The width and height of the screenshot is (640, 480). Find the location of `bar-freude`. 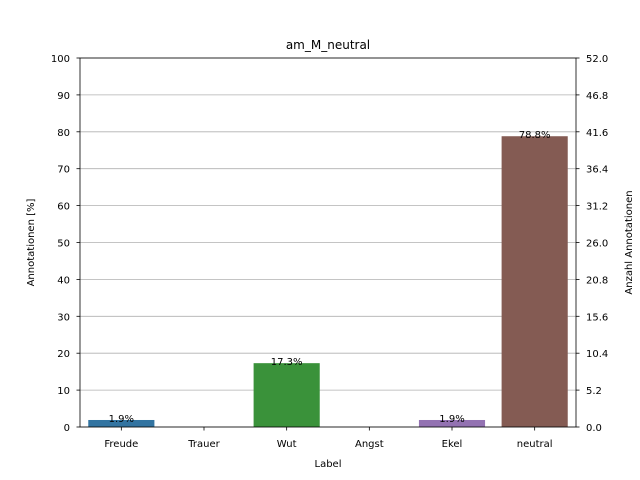

bar-freude is located at coordinates (121, 423).